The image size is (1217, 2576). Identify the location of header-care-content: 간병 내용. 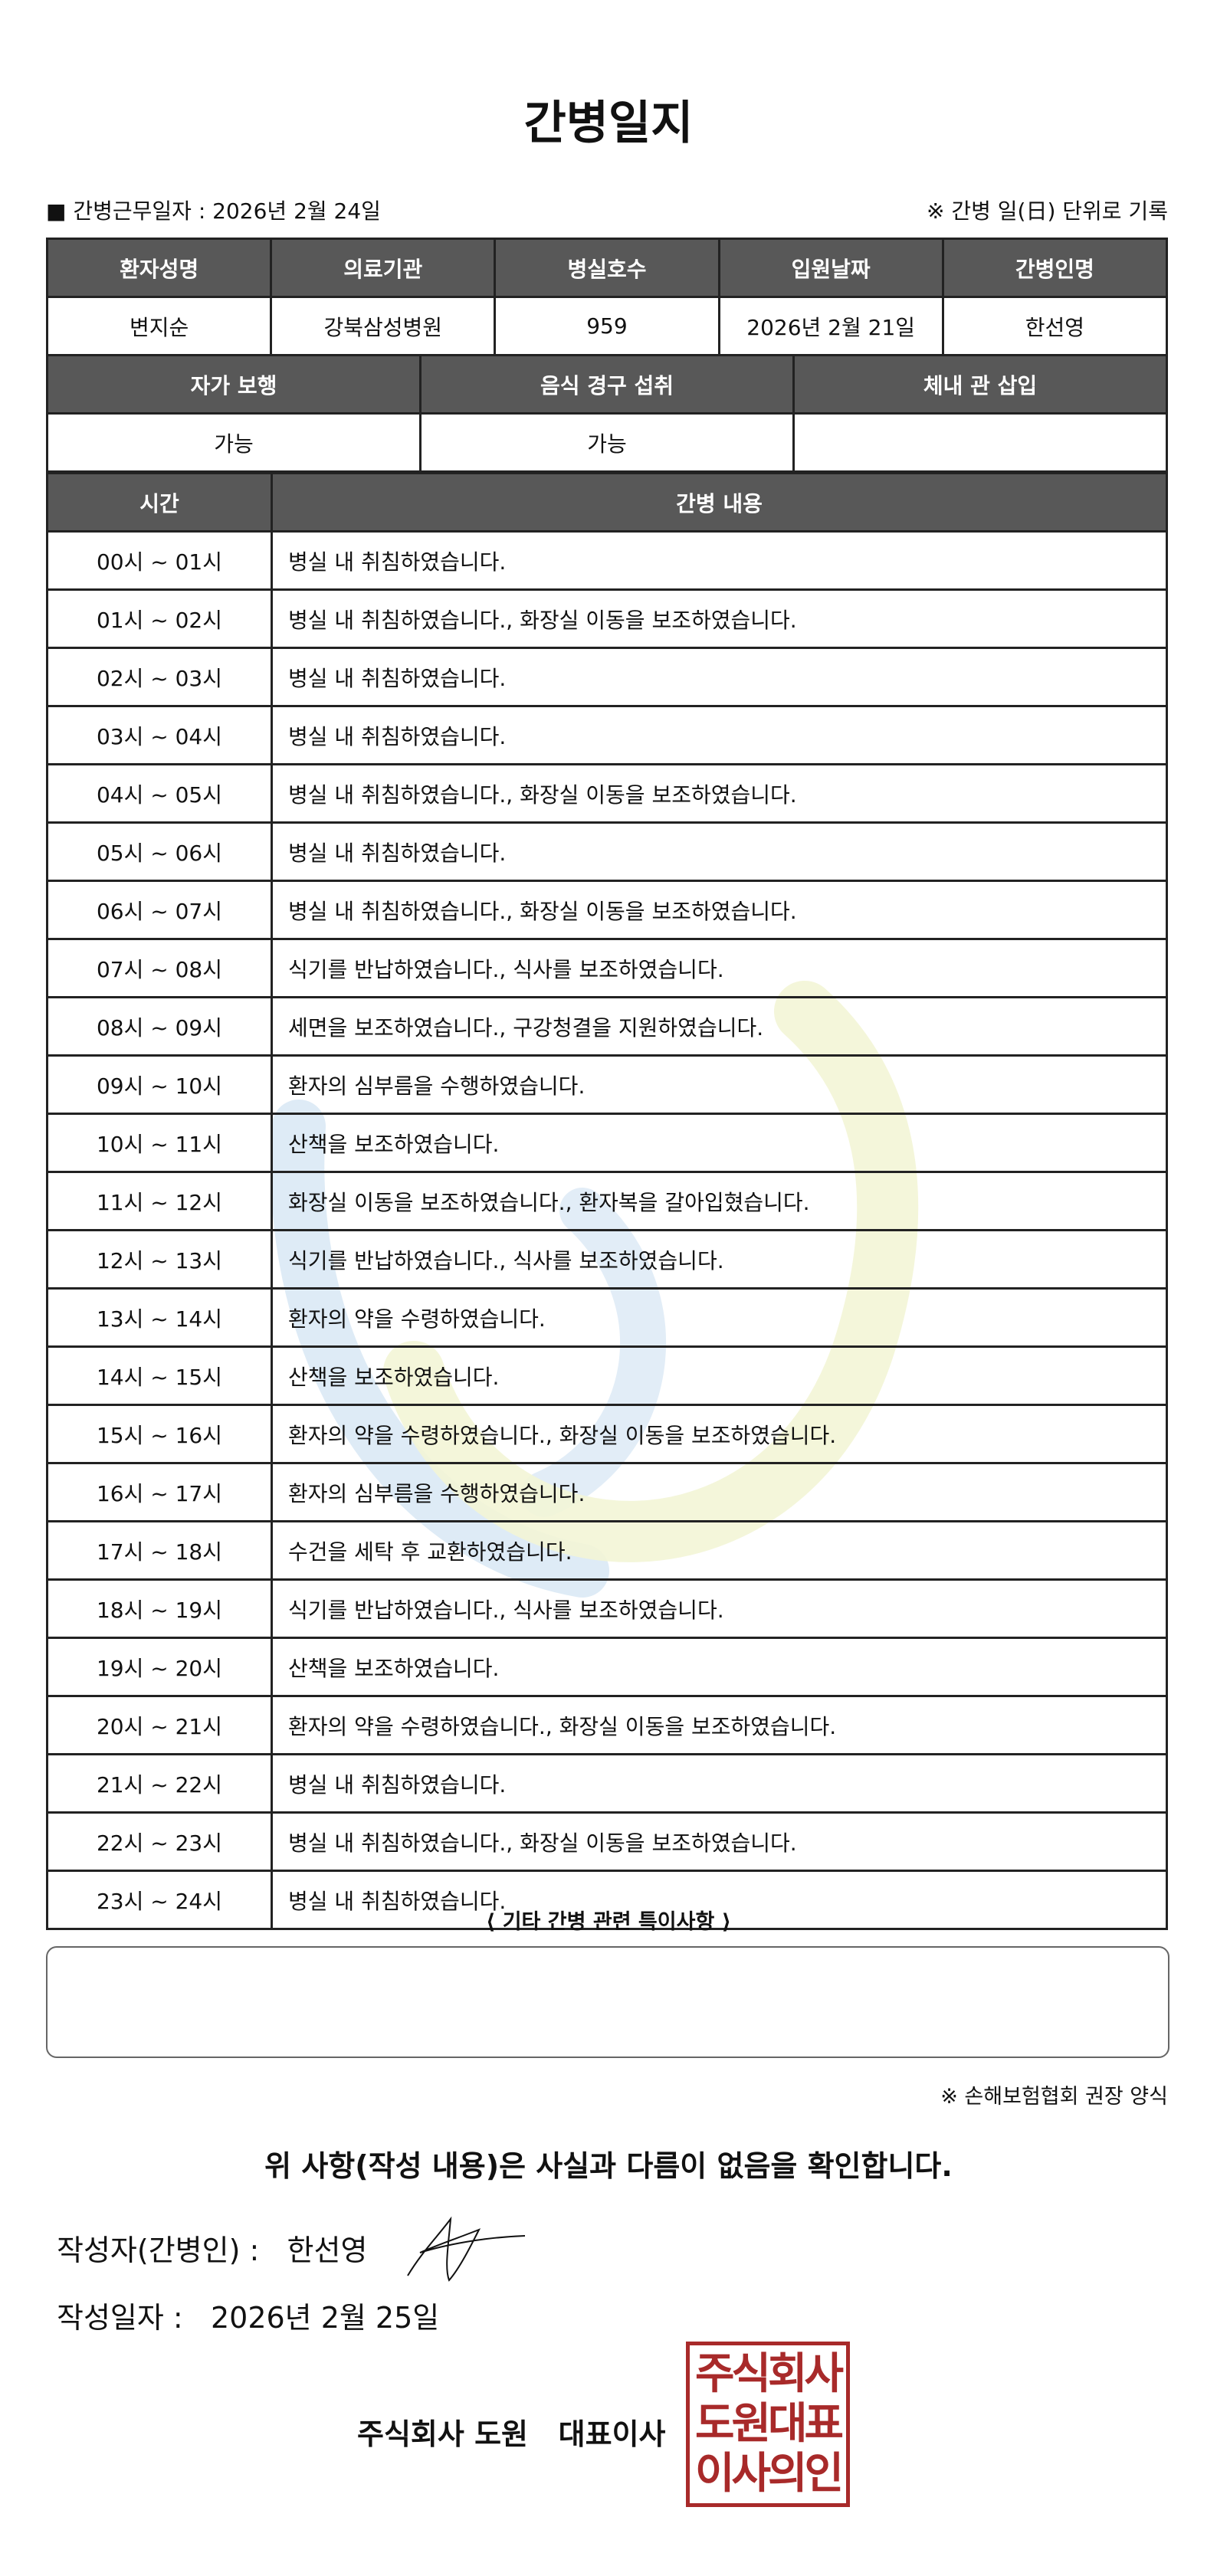
(719, 503).